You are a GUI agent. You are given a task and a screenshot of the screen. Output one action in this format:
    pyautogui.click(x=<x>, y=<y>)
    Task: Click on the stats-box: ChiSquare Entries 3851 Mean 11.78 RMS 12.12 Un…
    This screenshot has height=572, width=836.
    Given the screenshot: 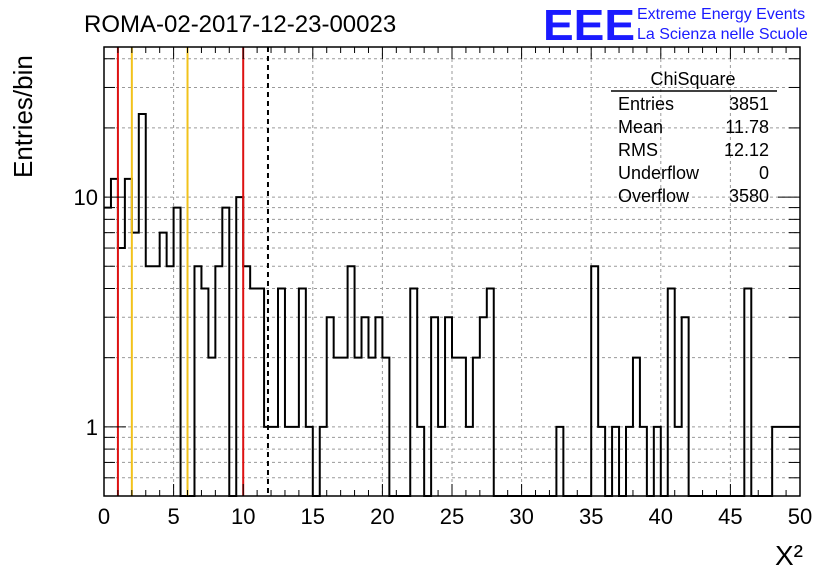 What is the action you would take?
    pyautogui.click(x=694, y=137)
    